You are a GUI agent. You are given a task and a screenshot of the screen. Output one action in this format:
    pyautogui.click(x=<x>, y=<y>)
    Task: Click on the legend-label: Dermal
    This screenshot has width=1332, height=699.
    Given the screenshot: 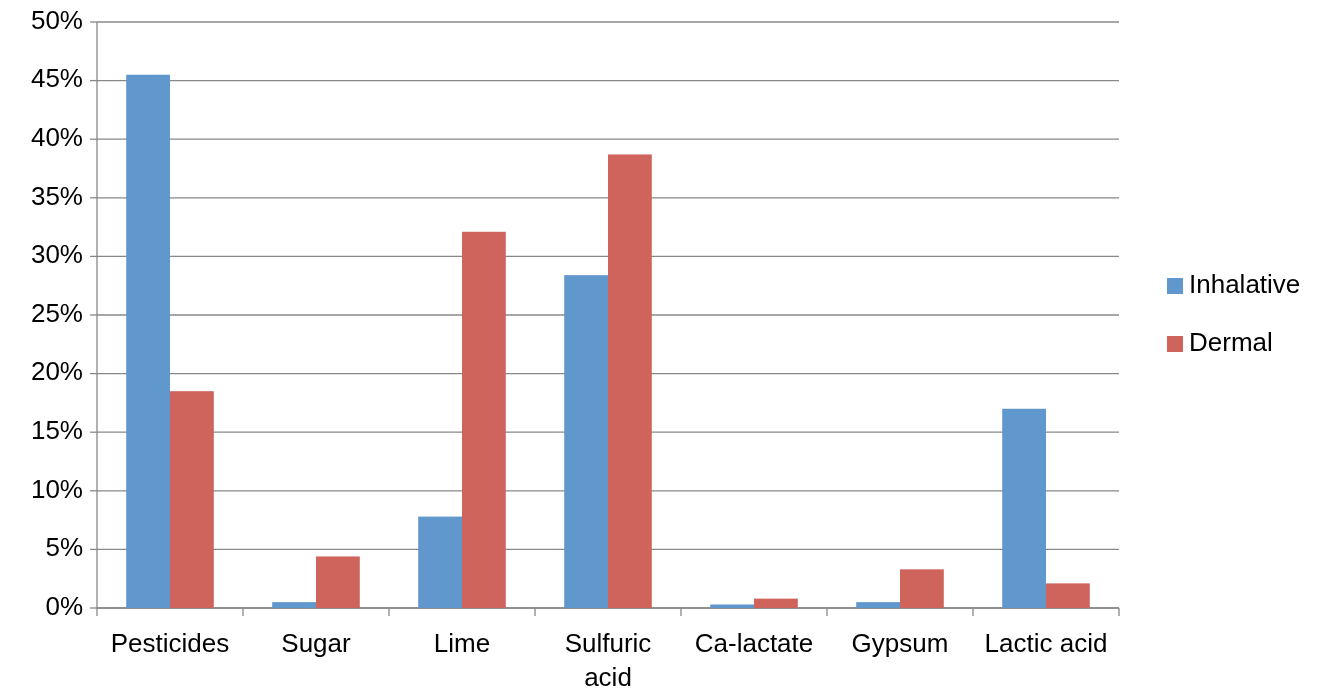 What is the action you would take?
    pyautogui.click(x=1231, y=341)
    